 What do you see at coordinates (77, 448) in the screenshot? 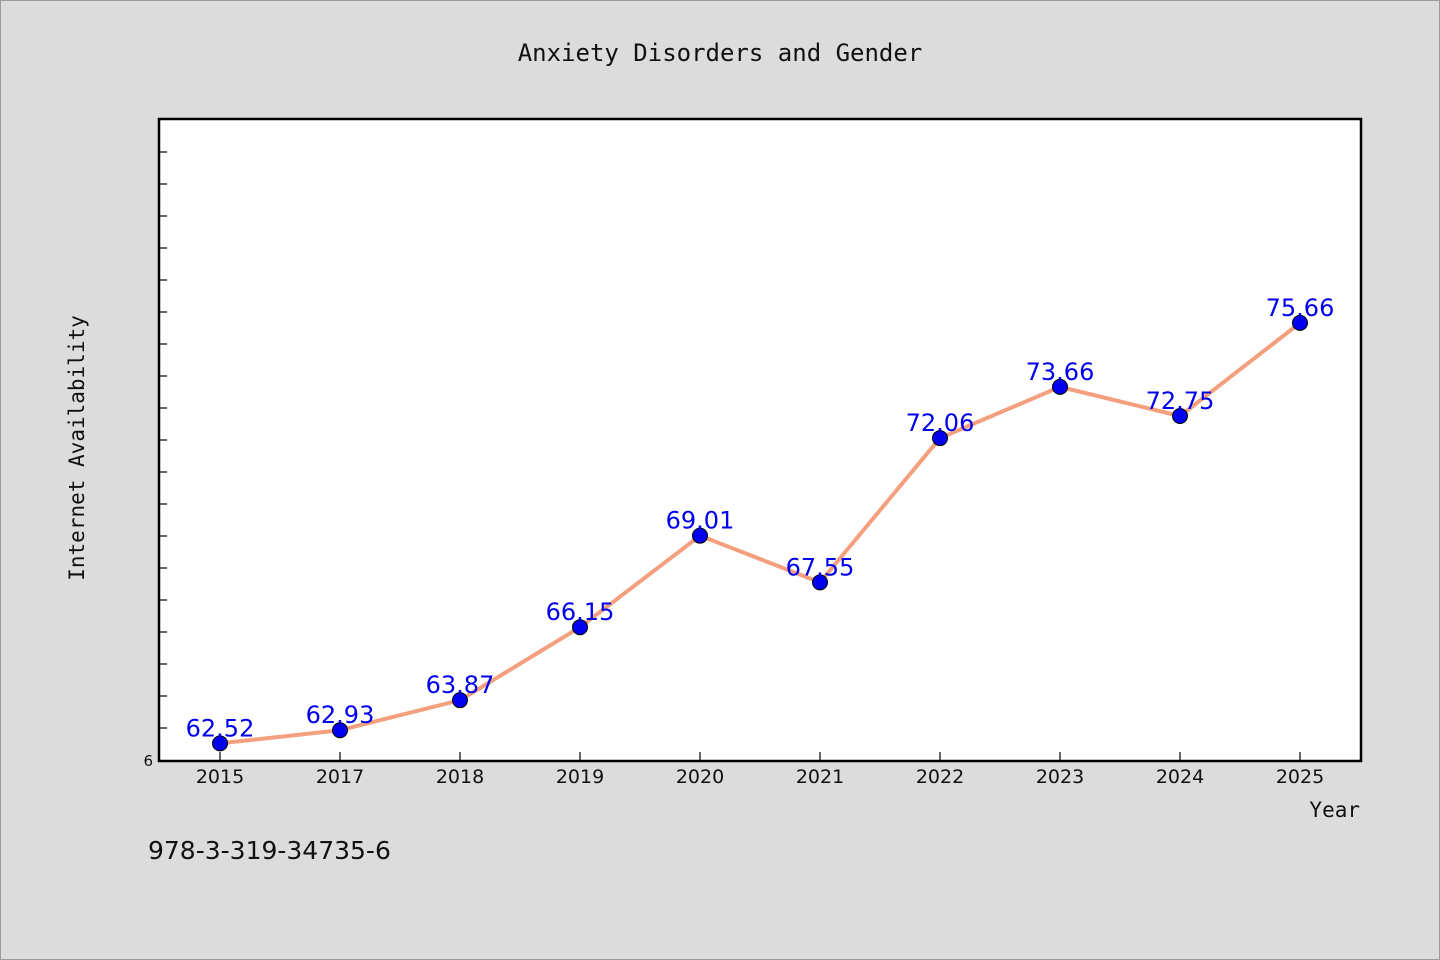
I see `y-axis-label: Internet Availability` at bounding box center [77, 448].